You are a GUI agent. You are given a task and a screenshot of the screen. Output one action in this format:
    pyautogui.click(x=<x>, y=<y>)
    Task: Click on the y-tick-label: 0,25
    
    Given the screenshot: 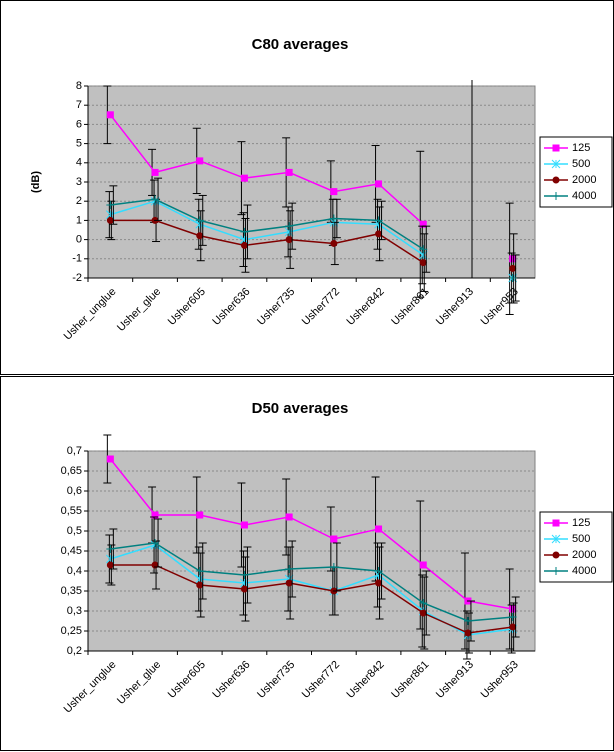 What is the action you would take?
    pyautogui.click(x=71, y=631)
    